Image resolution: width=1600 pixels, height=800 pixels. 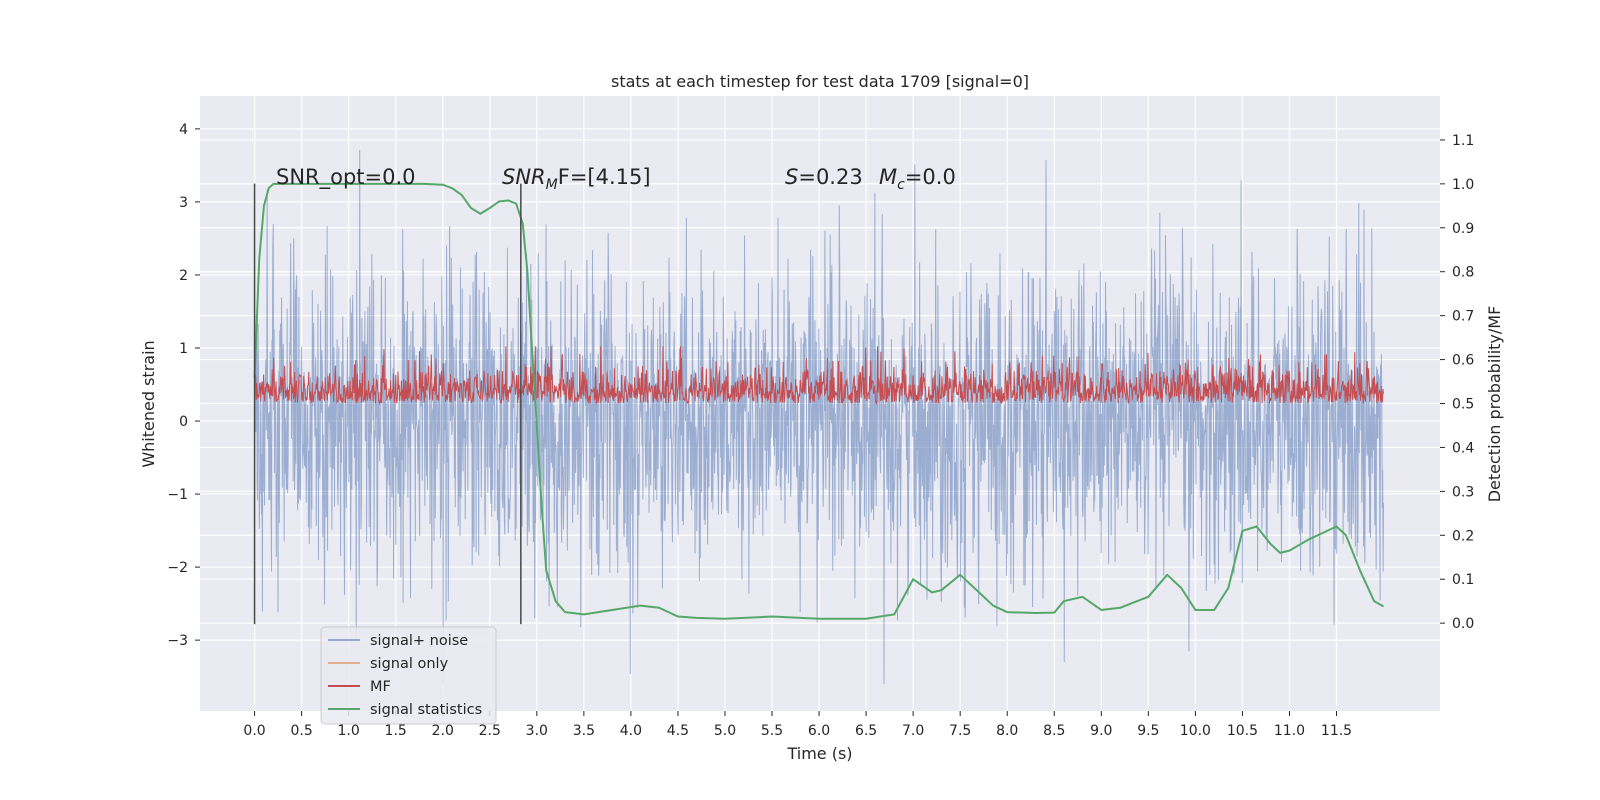 I want to click on series-mf-line, so click(x=819, y=375).